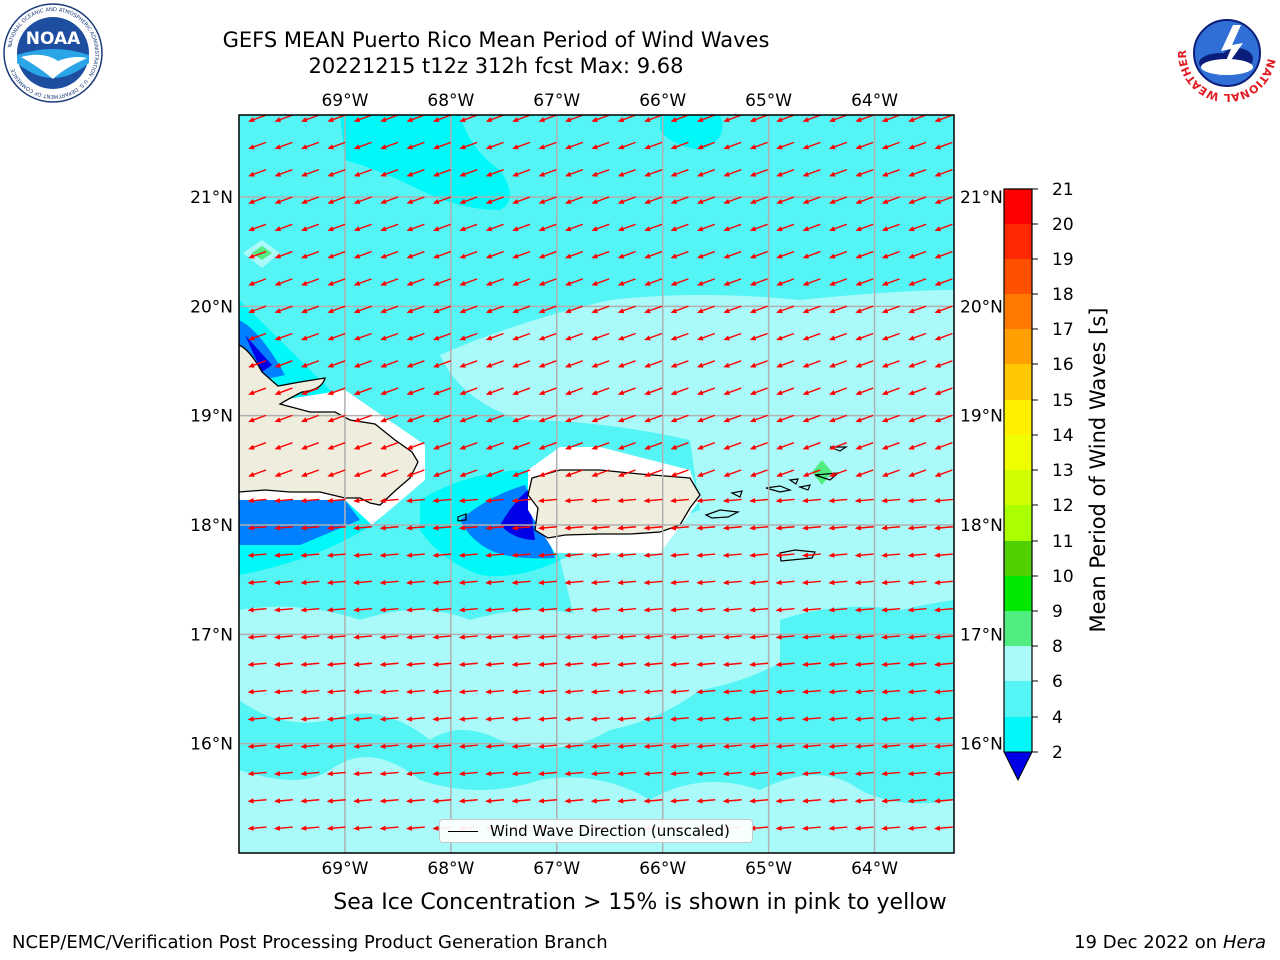  What do you see at coordinates (596, 805) in the screenshot?
I see `period-contour-8-9-bottom` at bounding box center [596, 805].